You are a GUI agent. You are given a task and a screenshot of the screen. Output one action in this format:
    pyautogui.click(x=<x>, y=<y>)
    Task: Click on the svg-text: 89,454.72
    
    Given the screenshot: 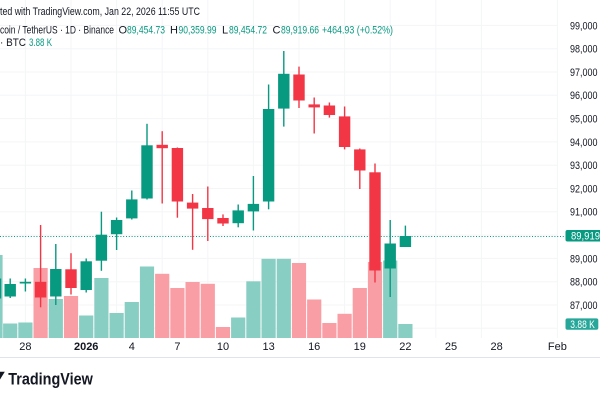 What is the action you would take?
    pyautogui.click(x=248, y=30)
    